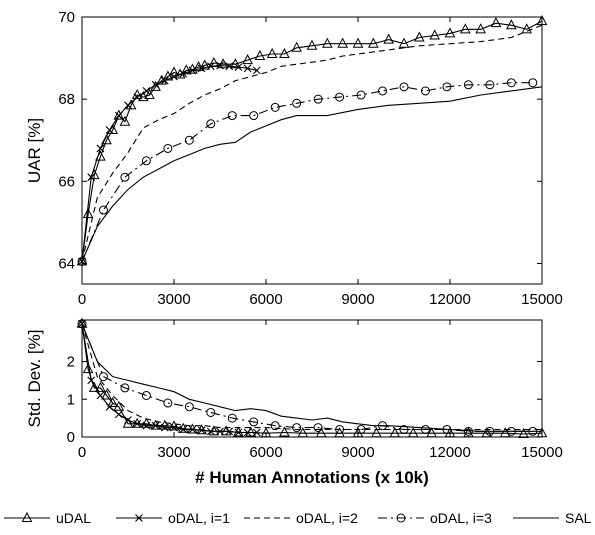  What do you see at coordinates (199, 518) in the screenshot?
I see `legend-label: oDAL, i=1` at bounding box center [199, 518].